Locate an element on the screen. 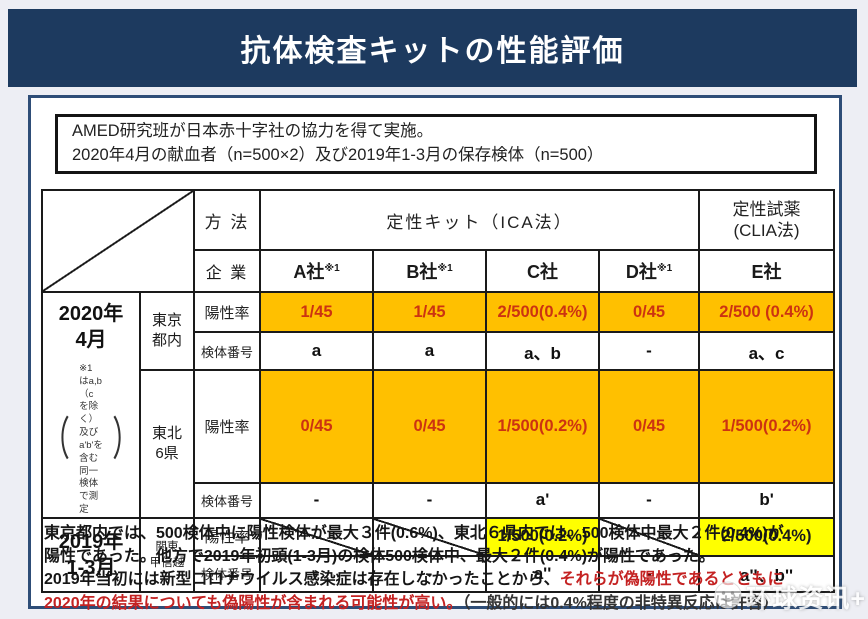  rate-label-2: 陽性率 is located at coordinates (227, 426).